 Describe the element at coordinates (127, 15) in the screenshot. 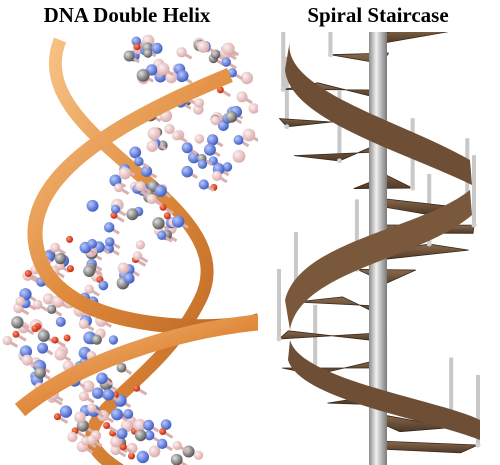

I see `panel-title: DNA Double Helix` at that location.